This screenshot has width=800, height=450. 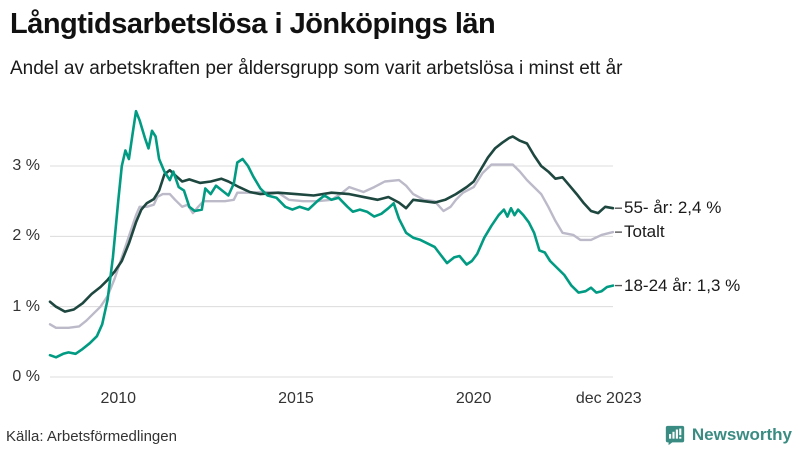 What do you see at coordinates (296, 398) in the screenshot?
I see `x-axis-tick-label: 2015` at bounding box center [296, 398].